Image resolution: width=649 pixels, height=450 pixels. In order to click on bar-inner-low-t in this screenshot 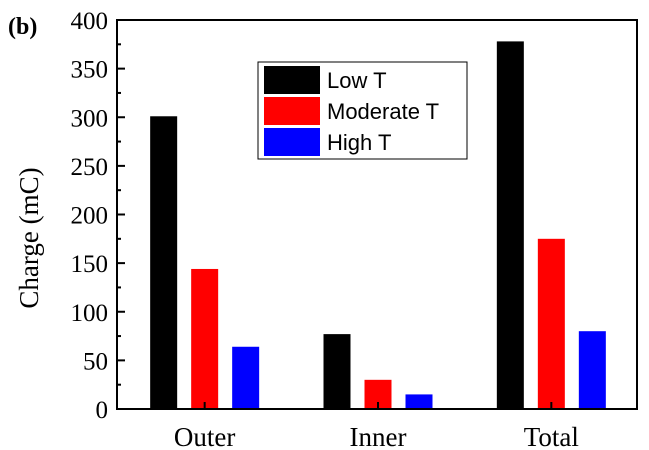, I will do `click(337, 371)`.